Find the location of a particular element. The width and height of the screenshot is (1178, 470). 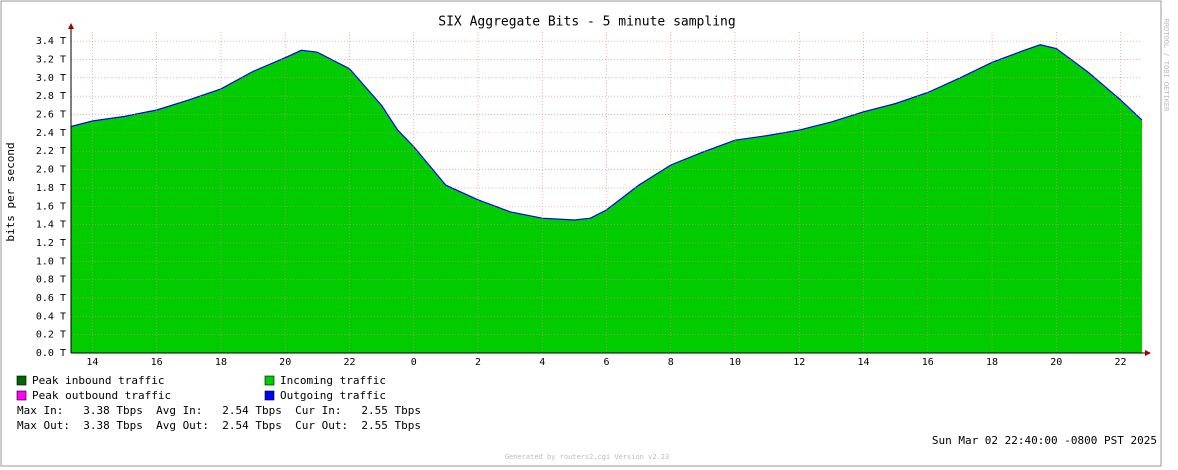

side-label: RRDTOOL / TOBI OETIKER is located at coordinates (1166, 66).